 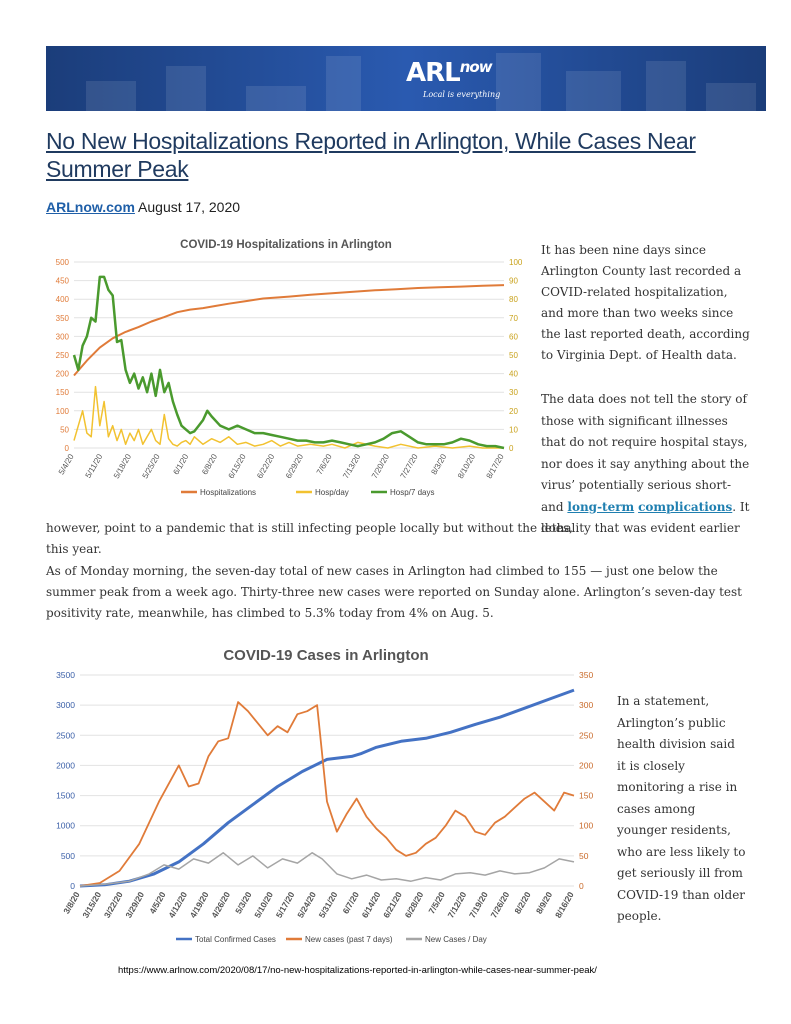 I want to click on long-term-link: long-term, so click(x=601, y=506).